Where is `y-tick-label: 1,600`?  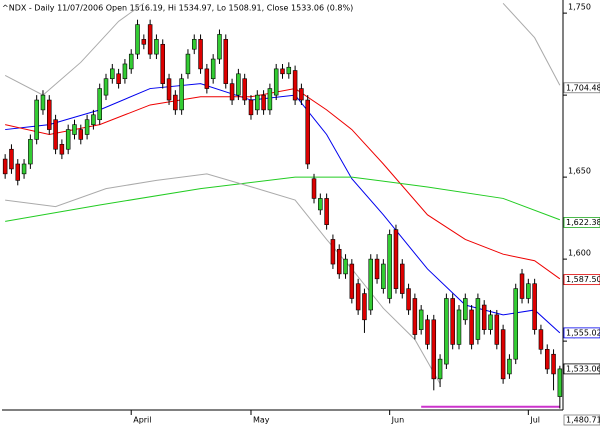
y-tick-label: 1,600 is located at coordinates (579, 253).